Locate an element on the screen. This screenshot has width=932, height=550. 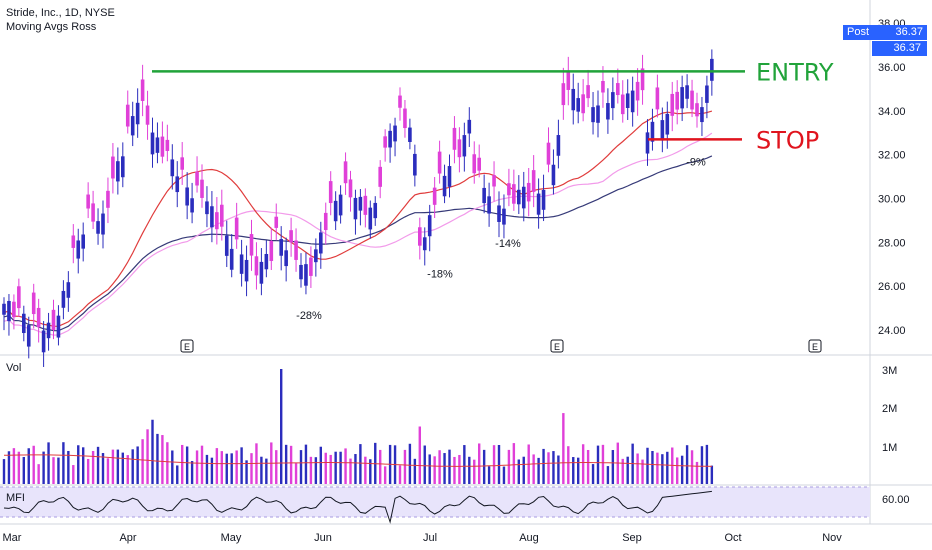
mfi-tick-label: 60.00 is located at coordinates (896, 500).